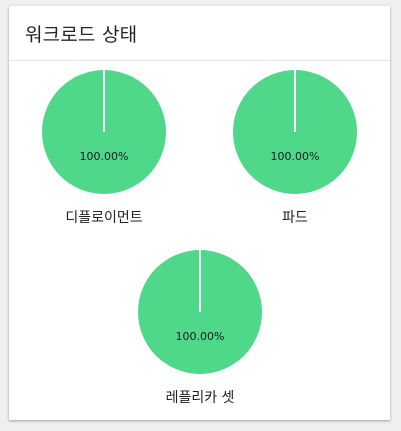 The height and width of the screenshot is (431, 401). Describe the element at coordinates (199, 33) in the screenshot. I see `card-header: 워크로드 상태` at that location.